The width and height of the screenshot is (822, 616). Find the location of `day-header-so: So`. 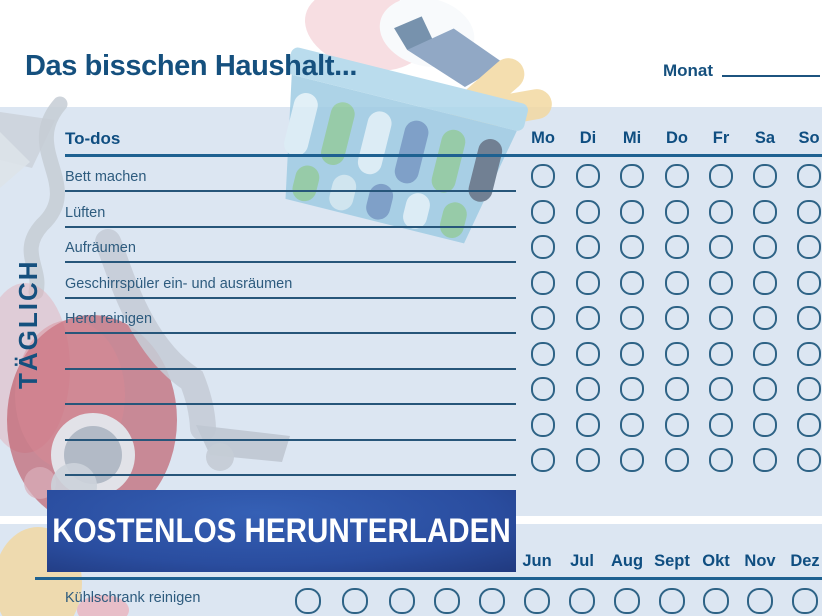

day-header-so: So is located at coordinates (809, 138).